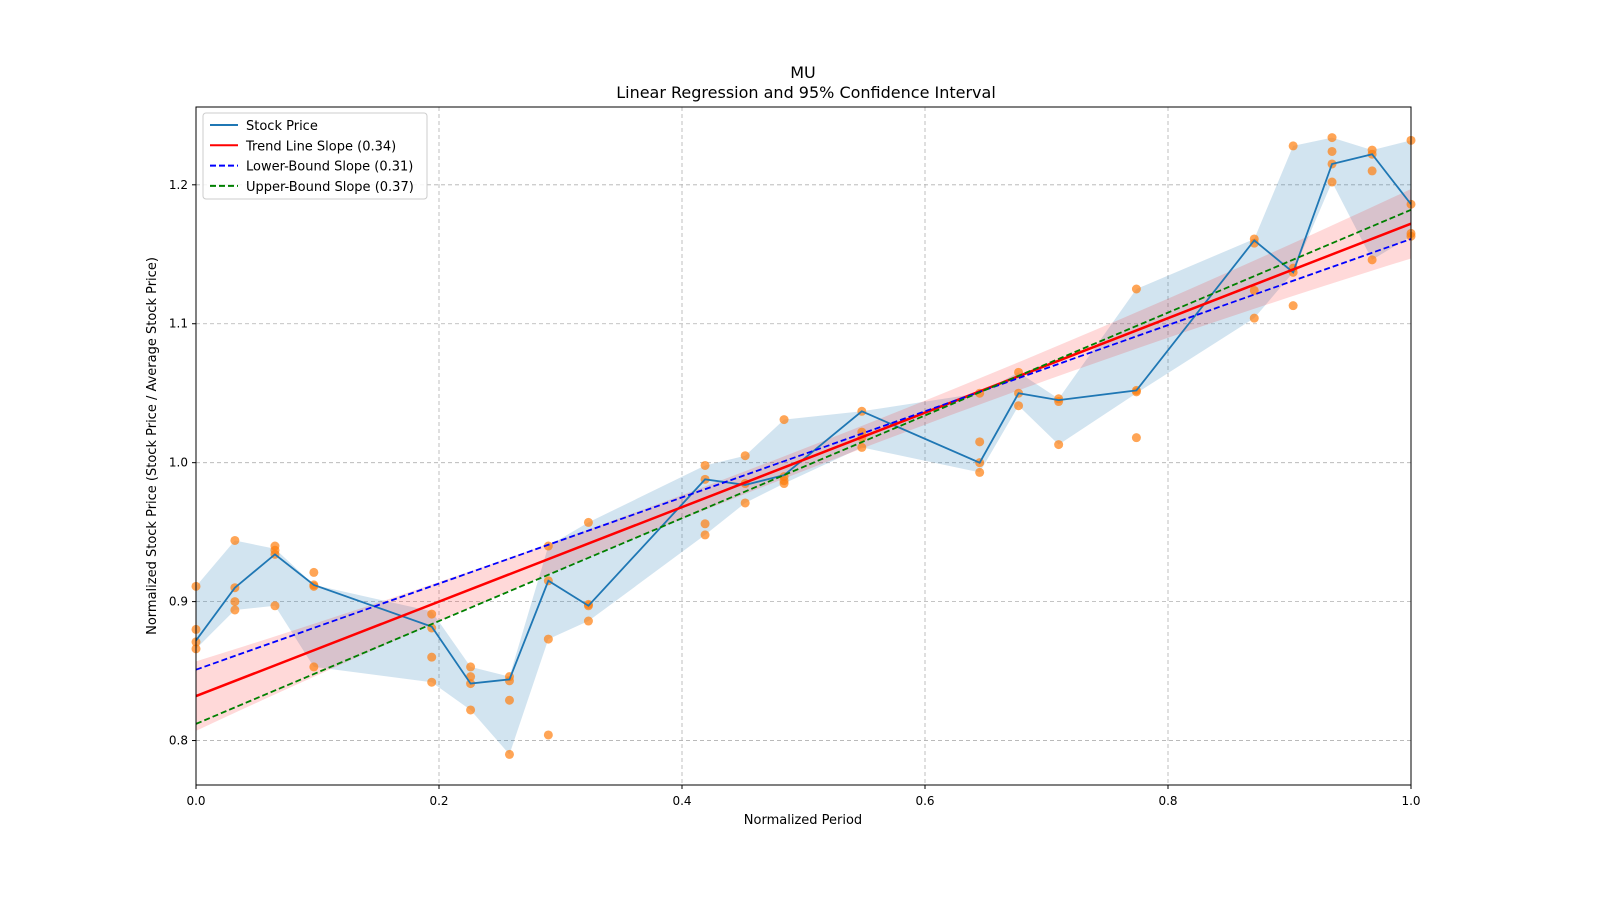 Image resolution: width=1600 pixels, height=900 pixels. Describe the element at coordinates (178, 324) in the screenshot. I see `y-tick-label: 1.1` at that location.